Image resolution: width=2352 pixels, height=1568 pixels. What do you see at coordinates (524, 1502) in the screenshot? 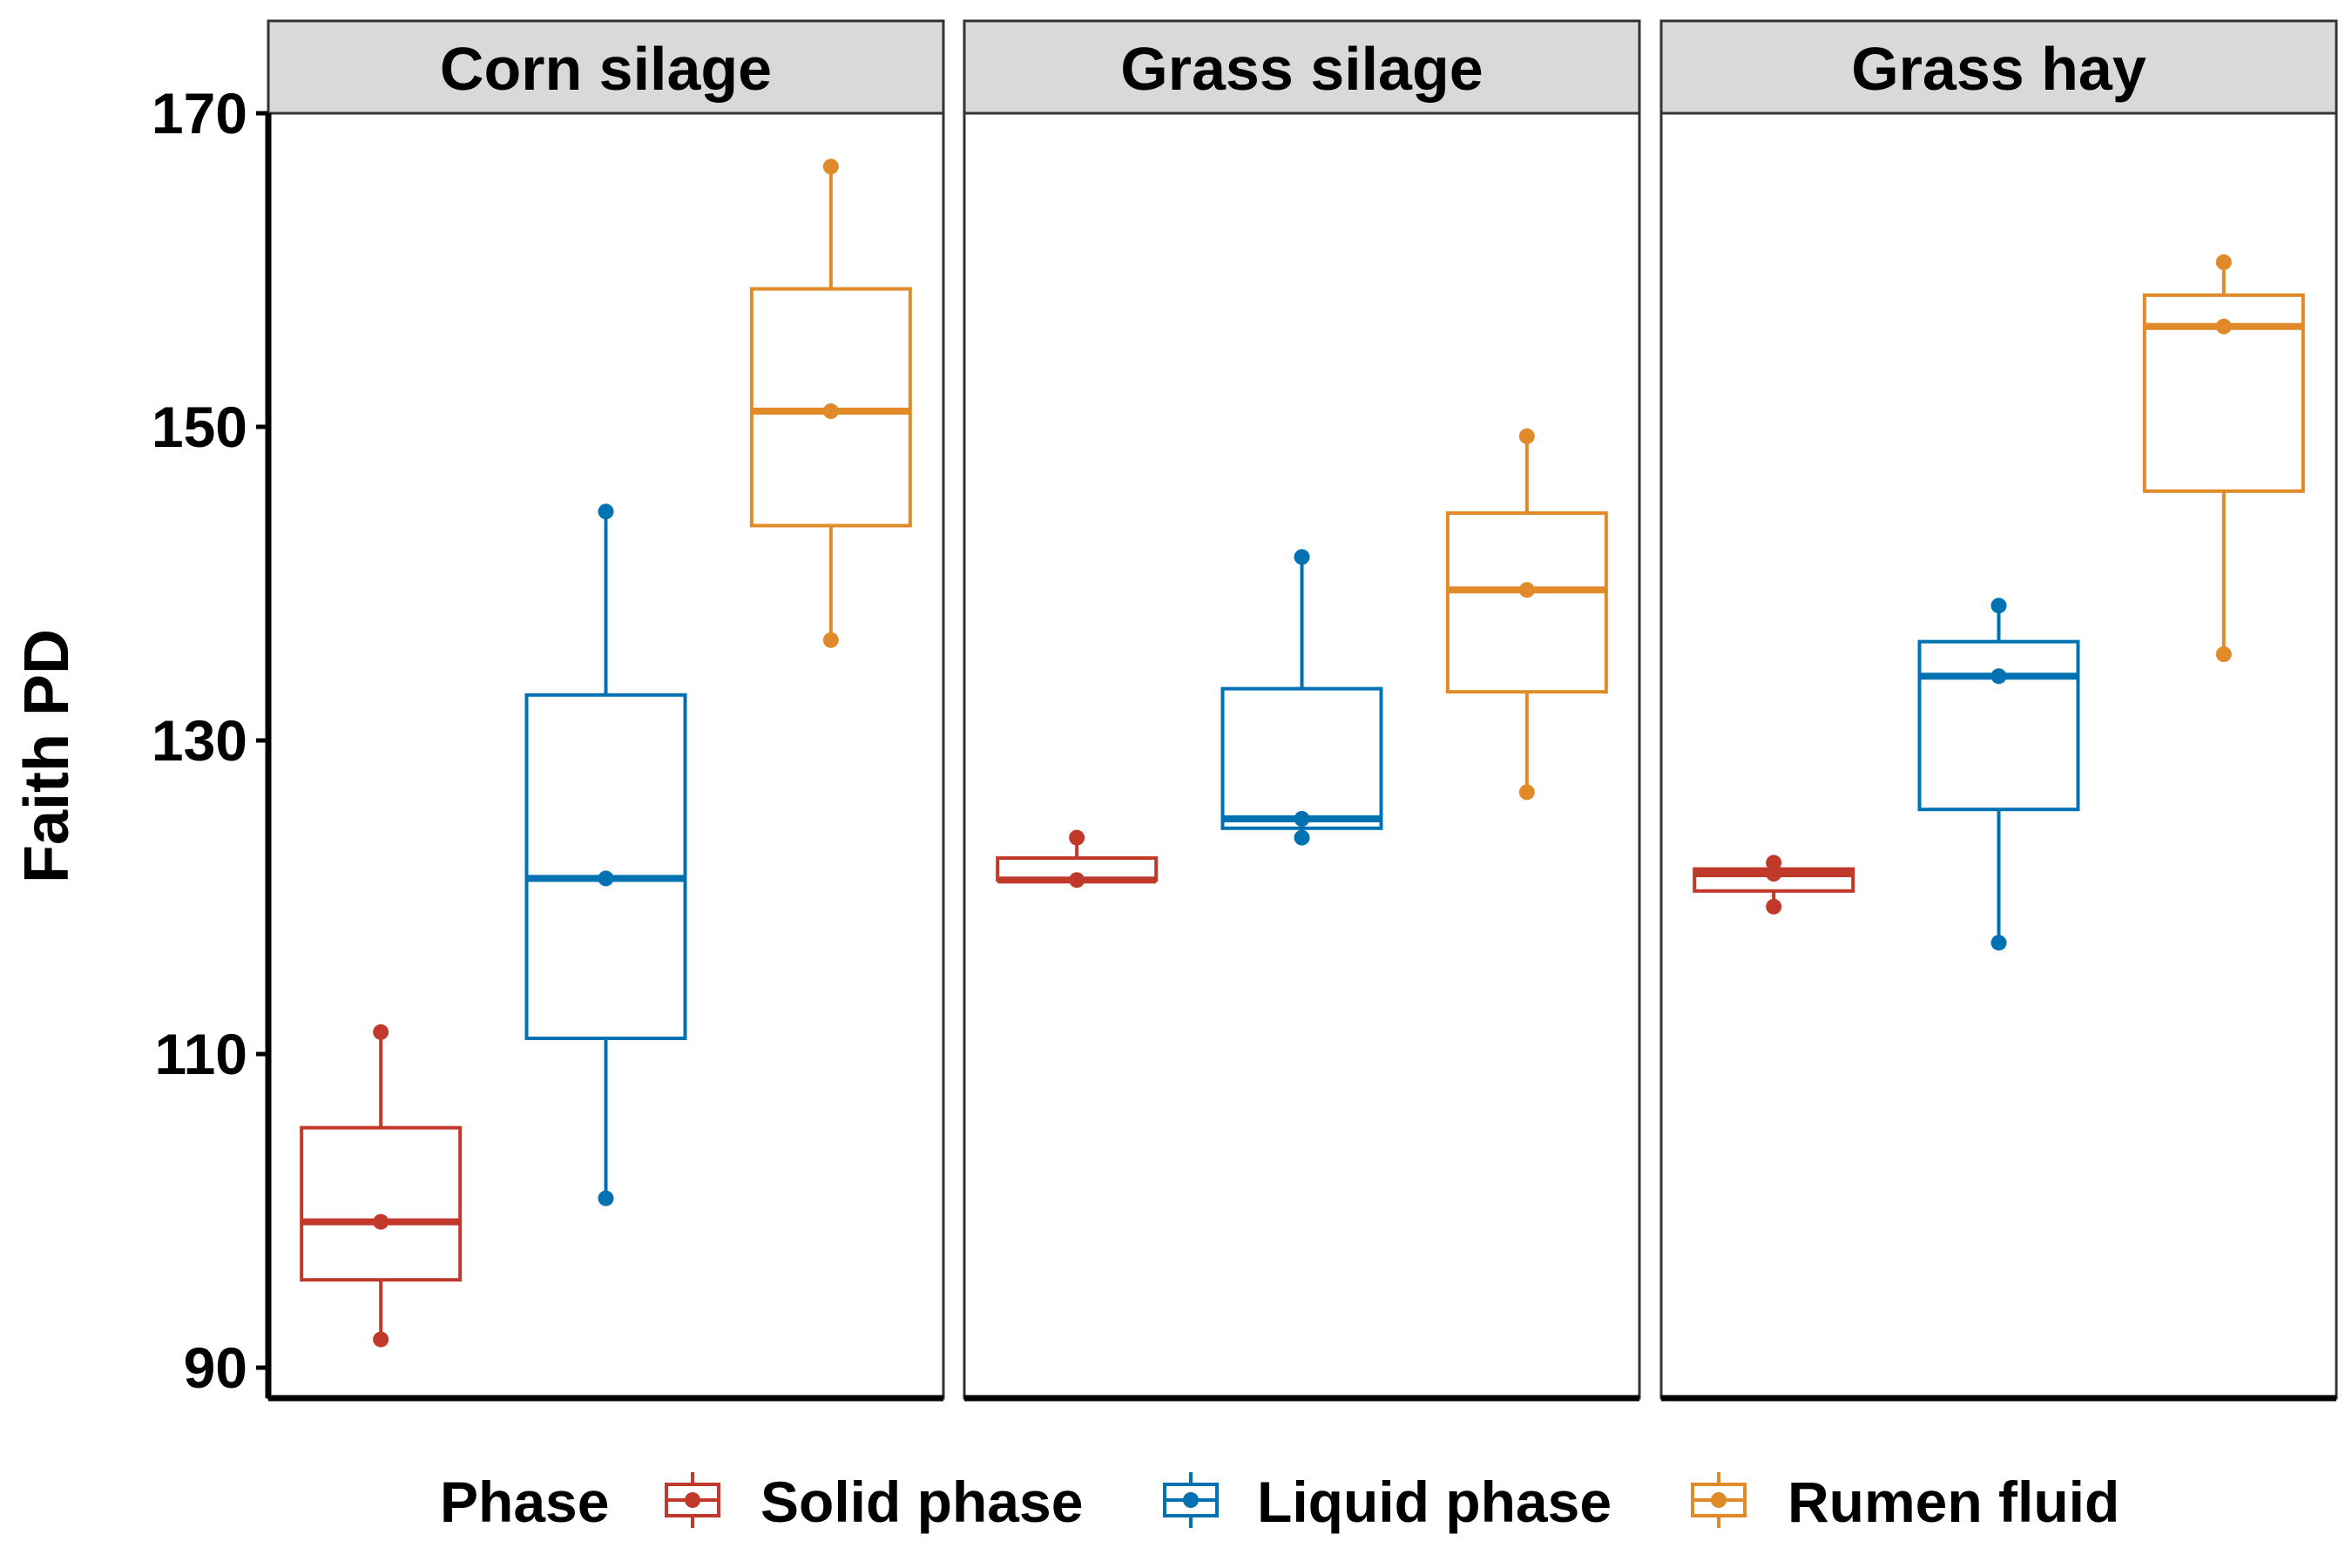
I see `legend-title: Phase` at bounding box center [524, 1502].